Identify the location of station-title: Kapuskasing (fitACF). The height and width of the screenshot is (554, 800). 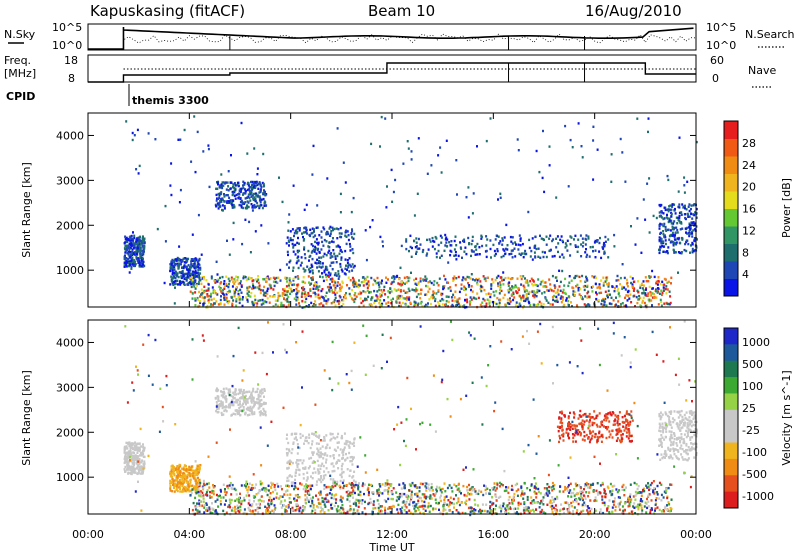
(167, 11).